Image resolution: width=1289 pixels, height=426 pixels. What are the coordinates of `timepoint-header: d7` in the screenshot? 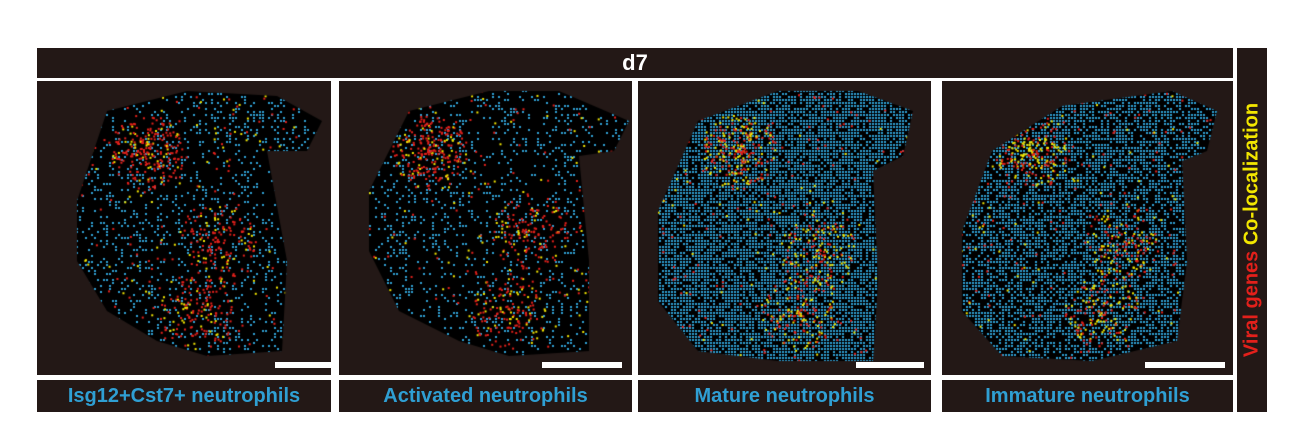 It's located at (635, 63).